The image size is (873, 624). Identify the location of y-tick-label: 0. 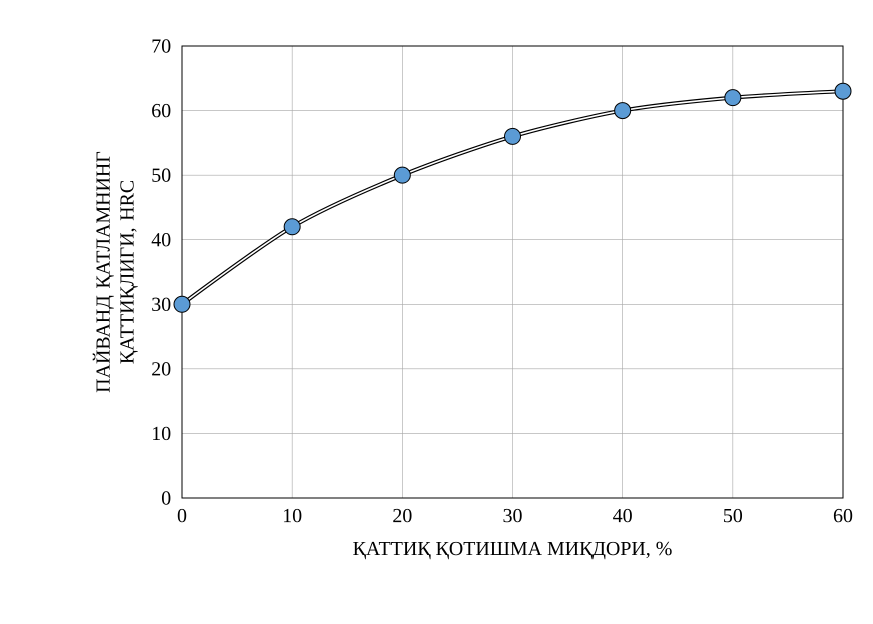
(166, 498).